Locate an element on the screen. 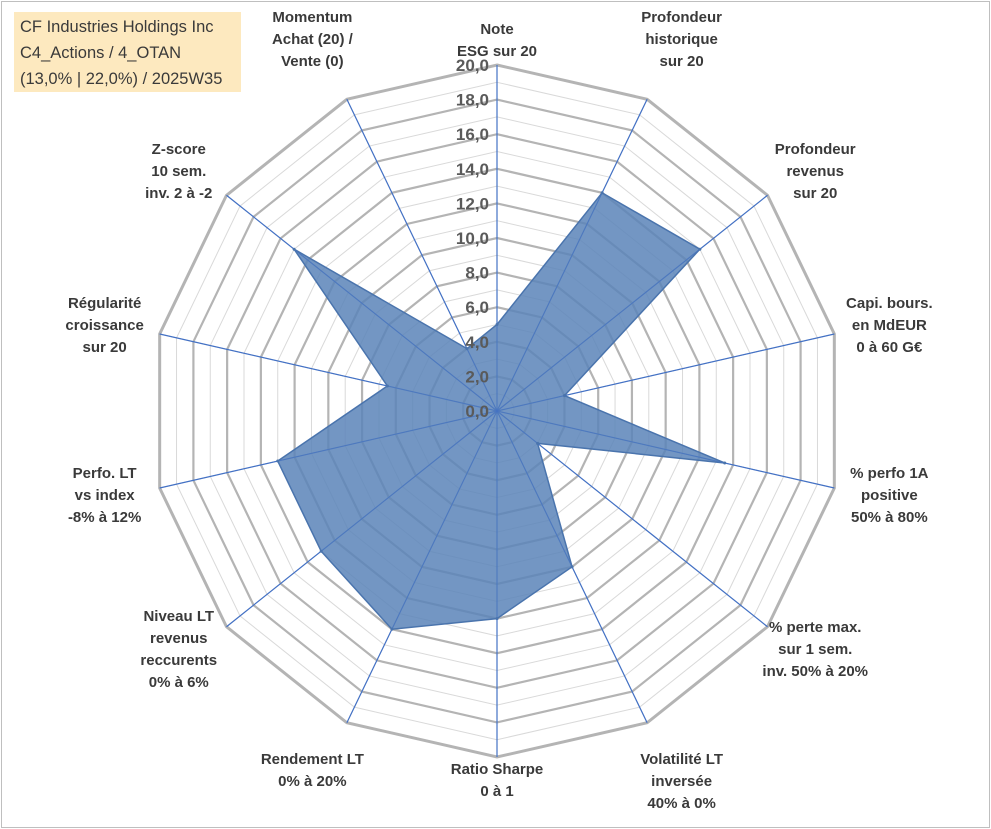 The height and width of the screenshot is (829, 991). axis-label: % perfo 1A positive 50% à 80% is located at coordinates (889, 496).